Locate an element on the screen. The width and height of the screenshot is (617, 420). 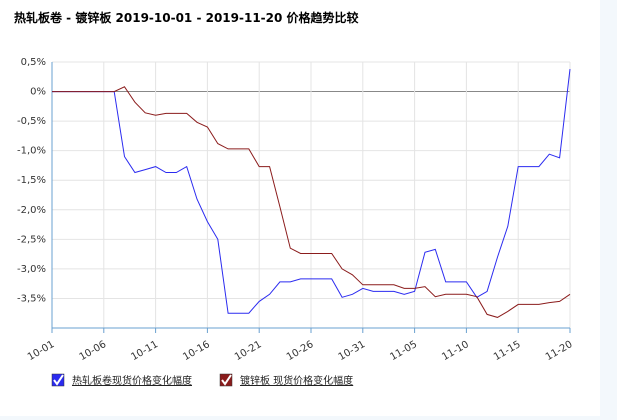
y-tick-label: -2,0% is located at coordinates (31, 210).